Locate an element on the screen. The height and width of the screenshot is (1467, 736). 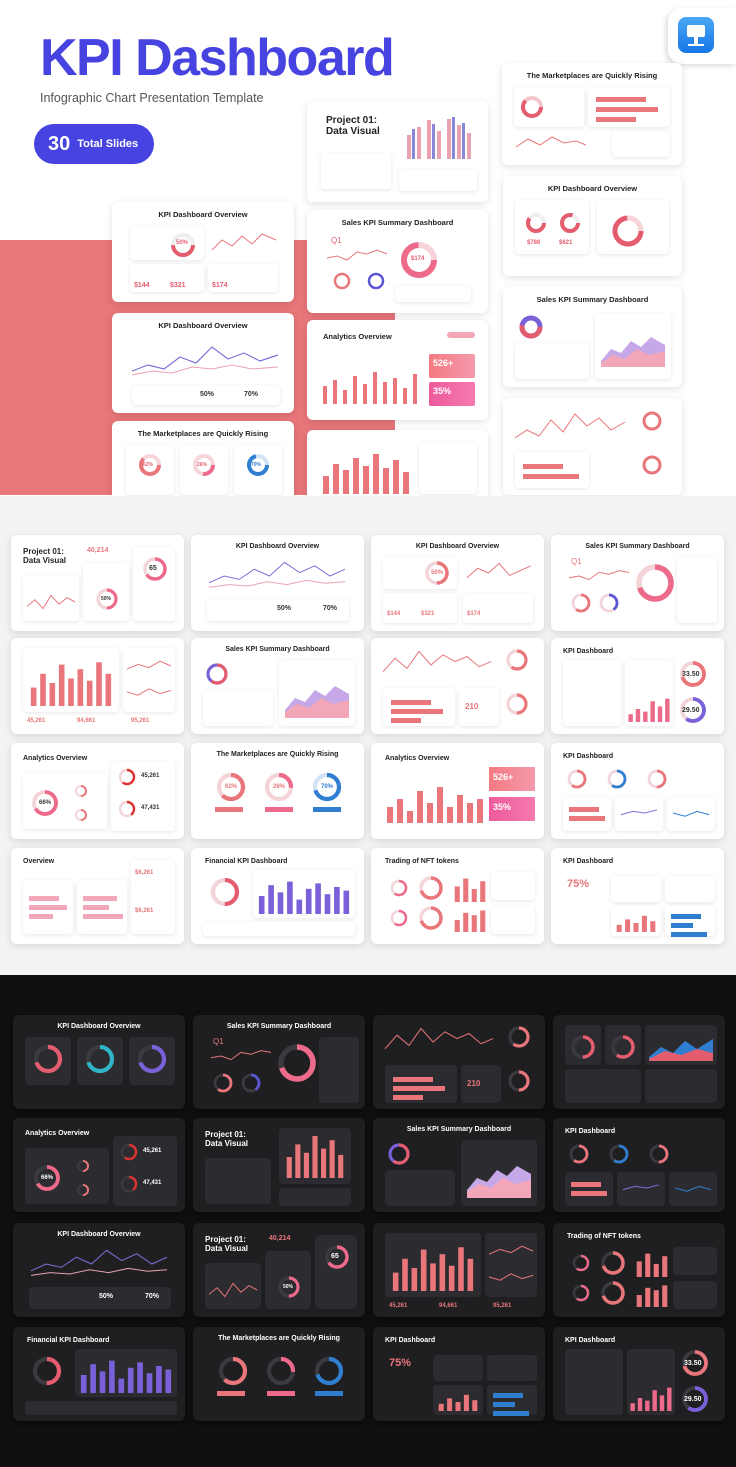
gauge-value-2: 50% is located at coordinates (288, 1287).